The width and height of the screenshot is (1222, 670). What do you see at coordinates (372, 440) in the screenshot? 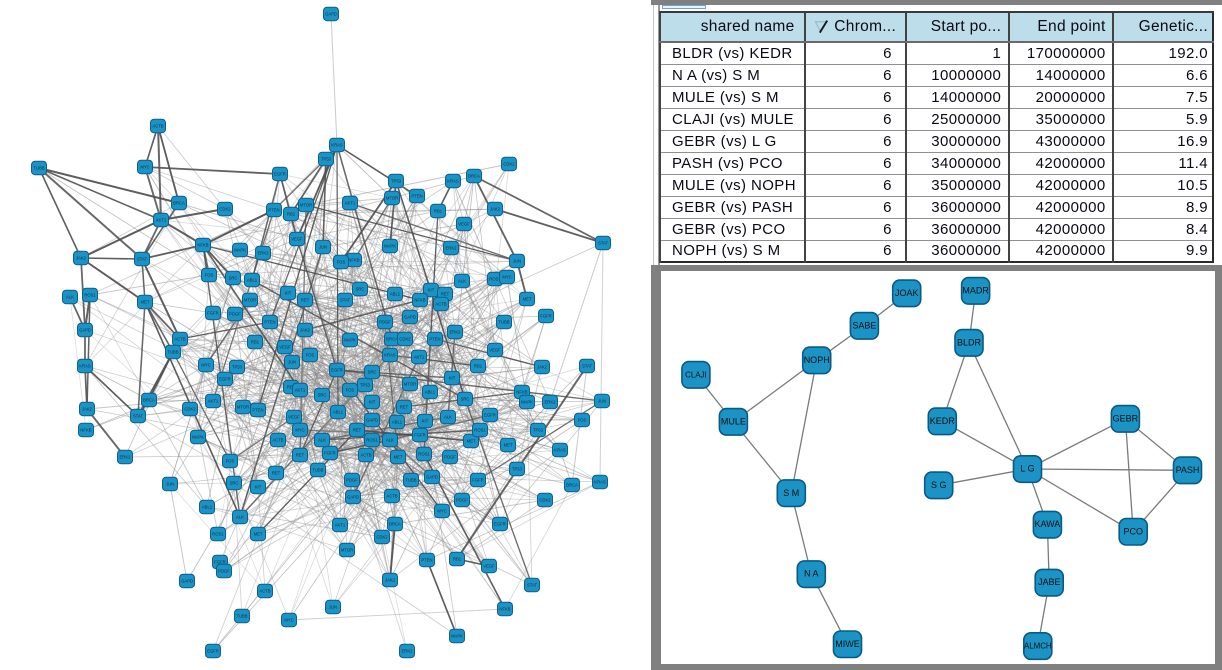
I see `svg-text: ROS1` at bounding box center [372, 440].